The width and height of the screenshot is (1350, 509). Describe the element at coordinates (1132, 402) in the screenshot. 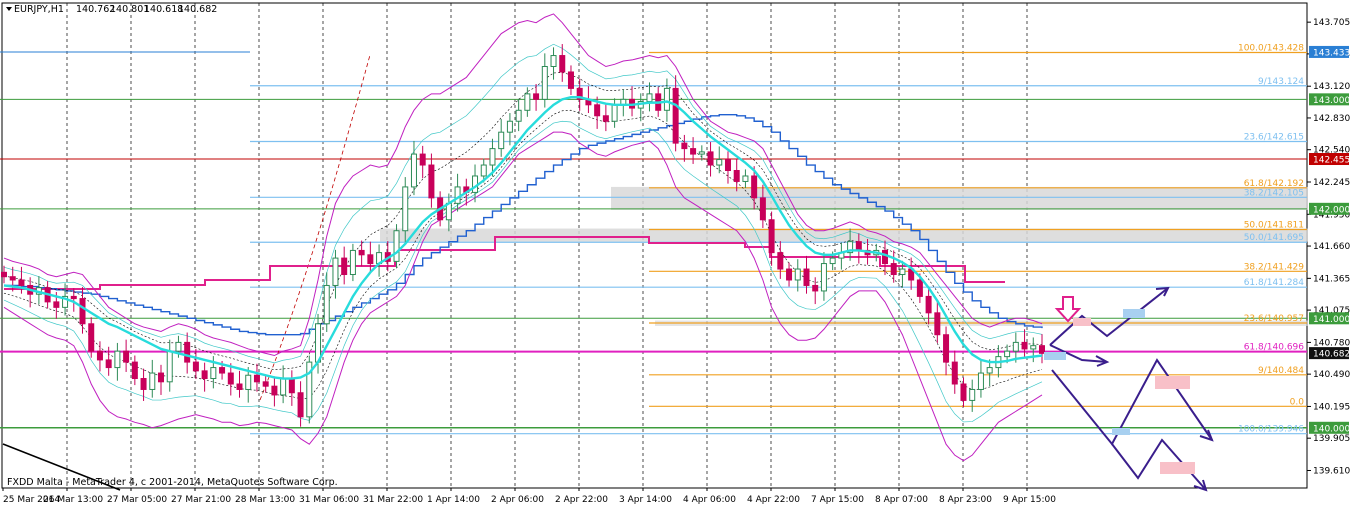

I see `projection-path` at that location.